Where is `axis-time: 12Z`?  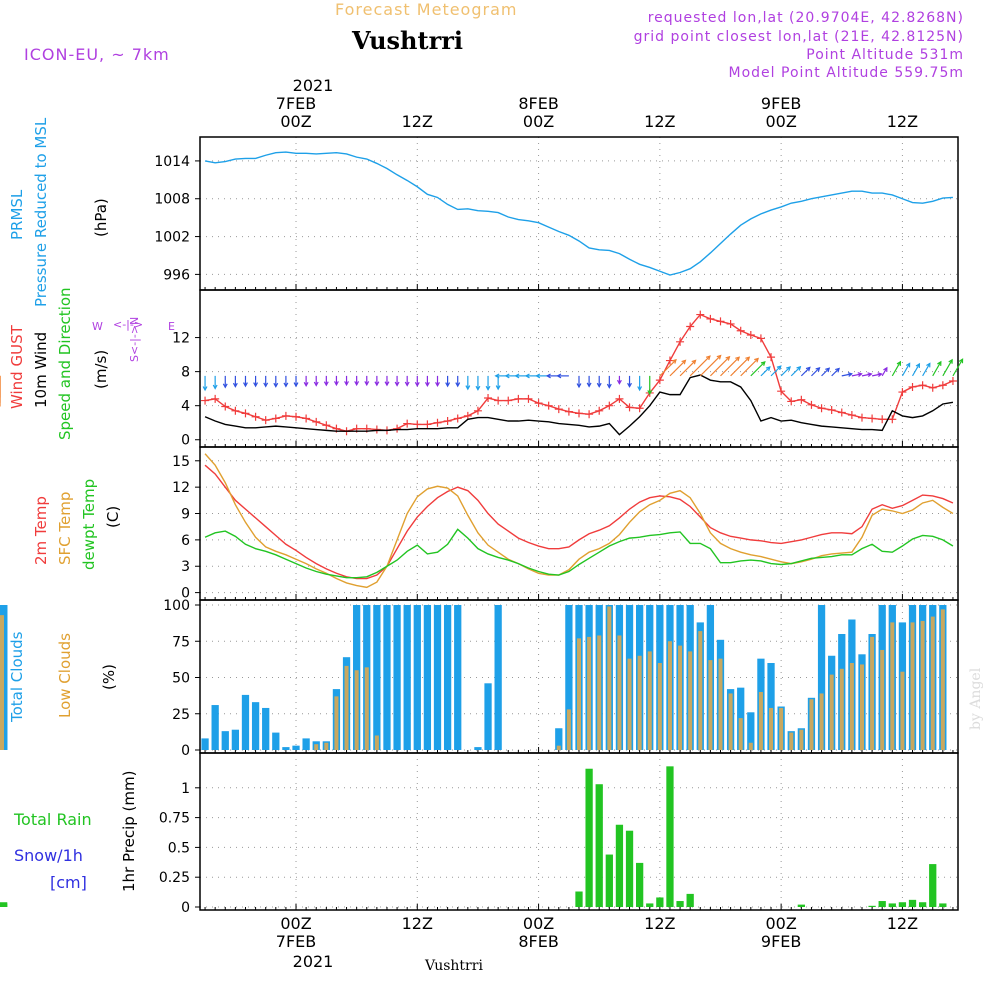 axis-time: 12Z is located at coordinates (417, 923).